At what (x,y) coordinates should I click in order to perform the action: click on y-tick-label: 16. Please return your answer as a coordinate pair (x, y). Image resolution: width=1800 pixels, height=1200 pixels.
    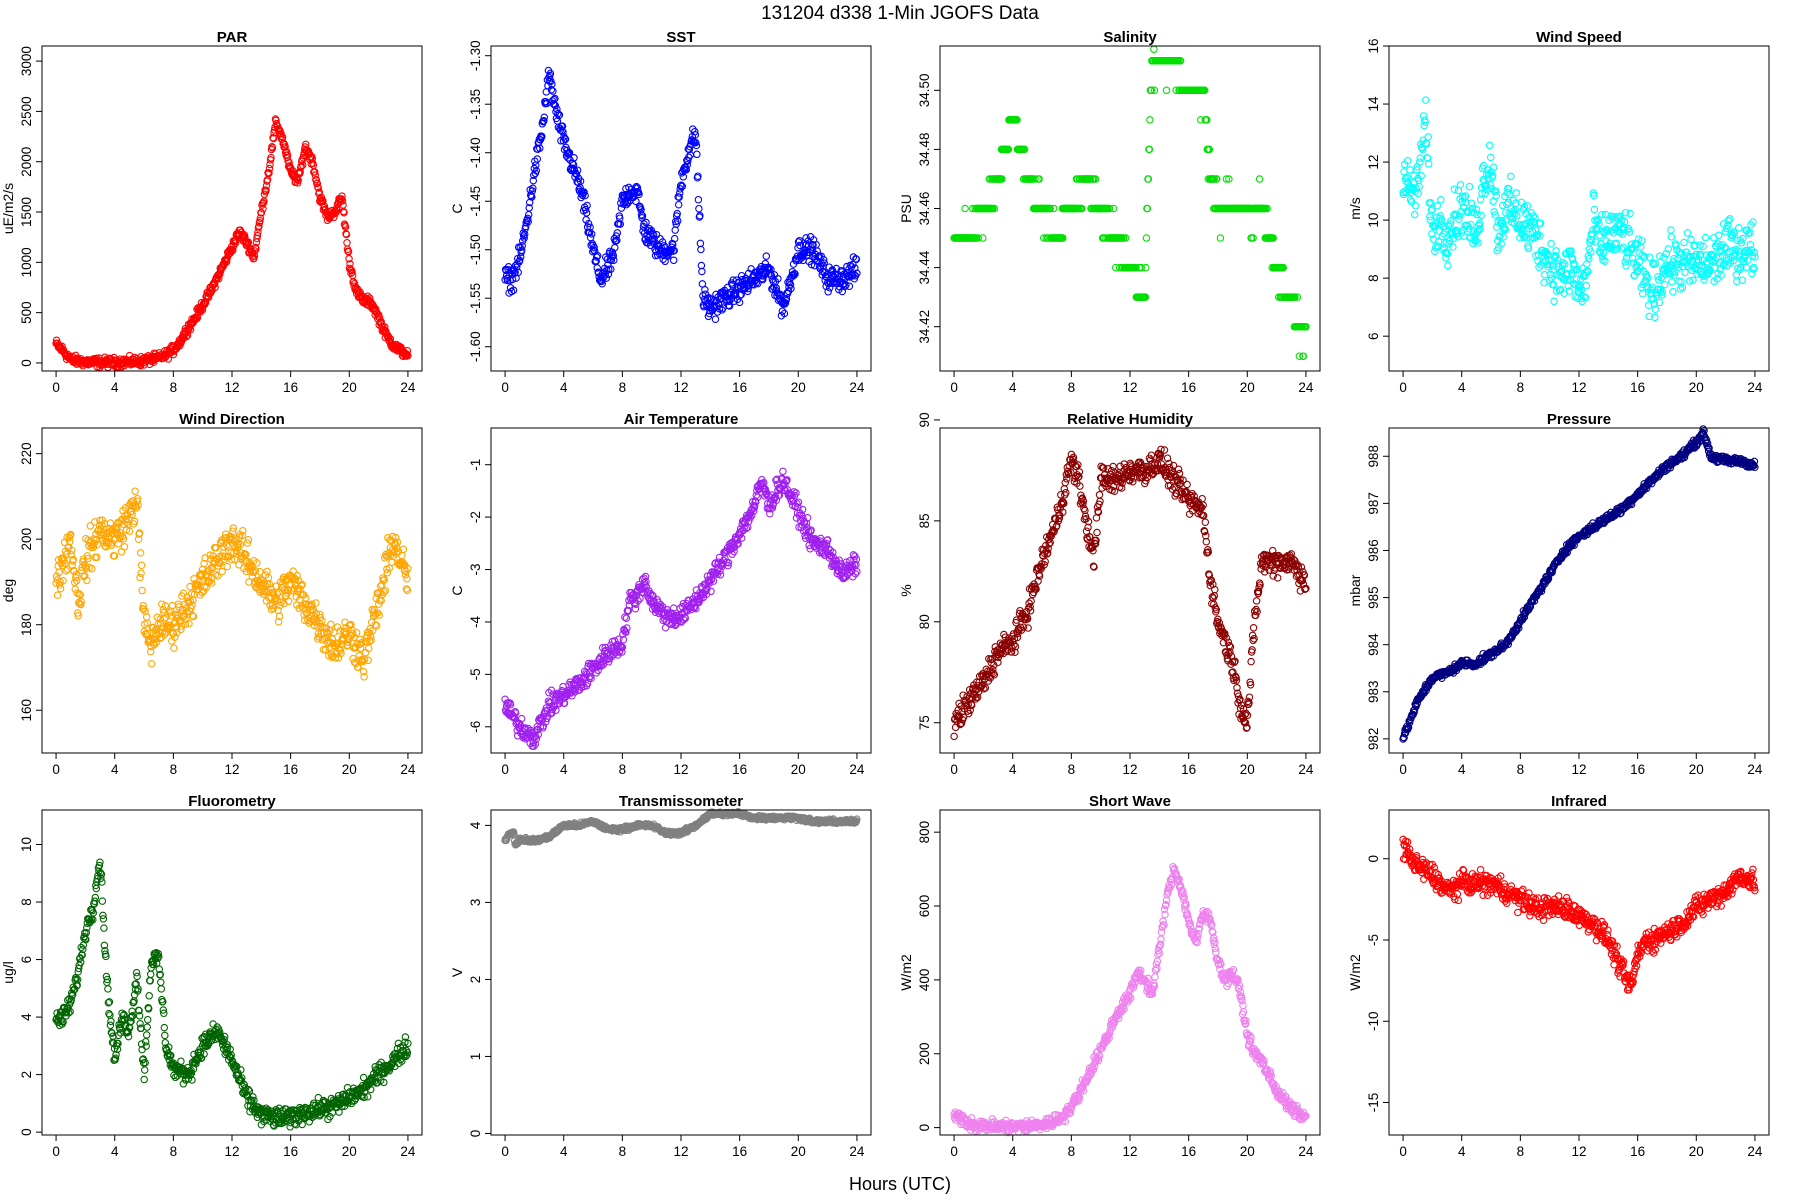
    Looking at the image, I should click on (1373, 45).